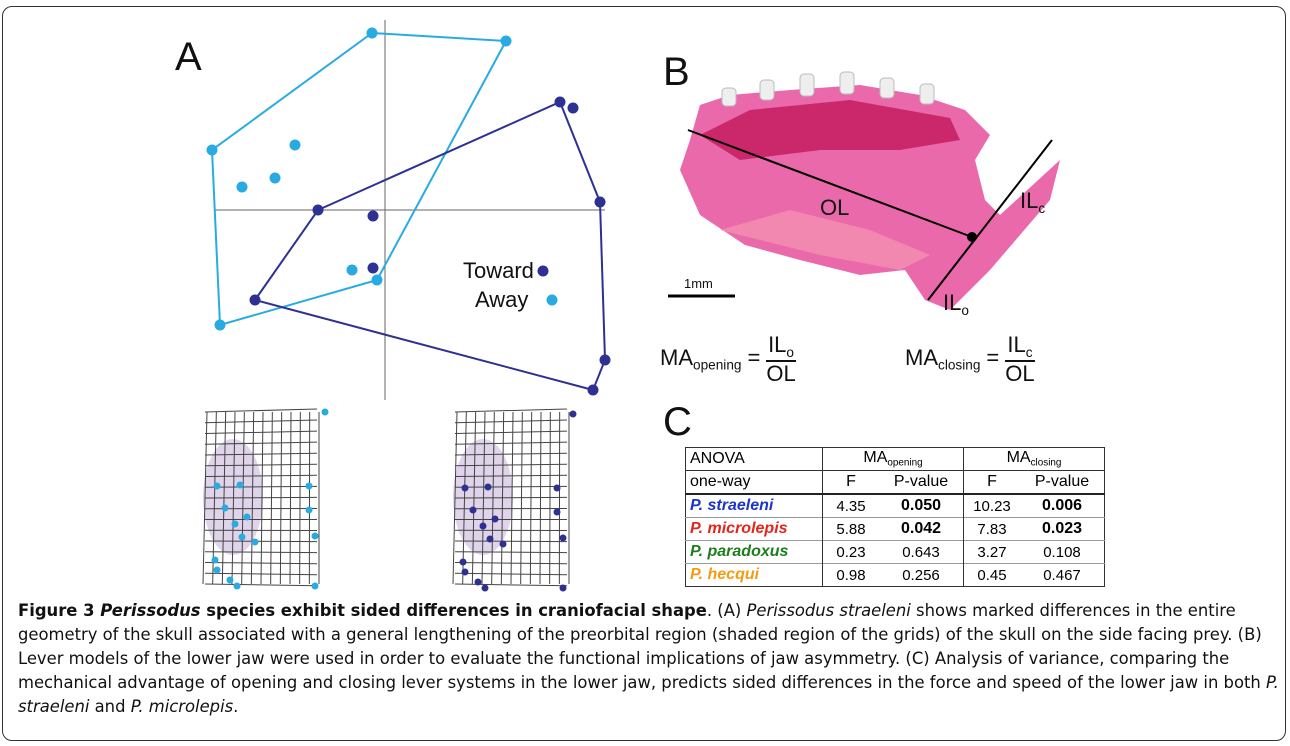  What do you see at coordinates (359, 179) in the screenshot?
I see `away-hull` at bounding box center [359, 179].